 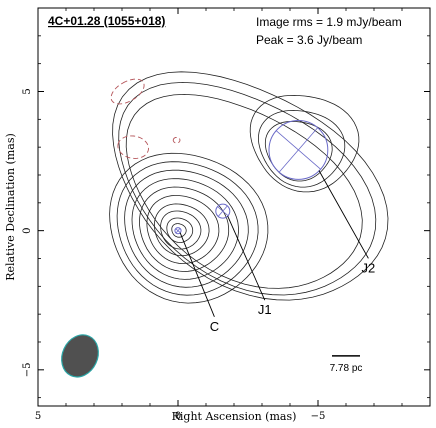 I want to click on component-label: C, so click(x=214, y=326).